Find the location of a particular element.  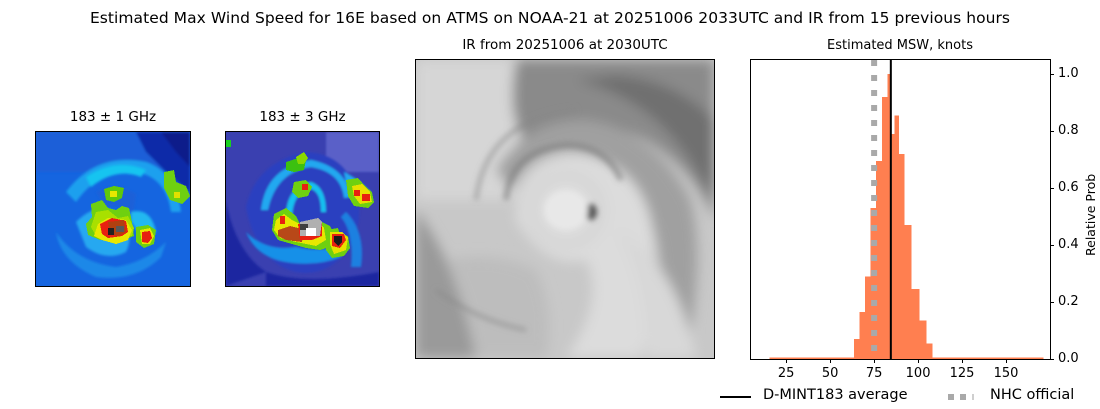

x-tick-label: 100 is located at coordinates (918, 373).